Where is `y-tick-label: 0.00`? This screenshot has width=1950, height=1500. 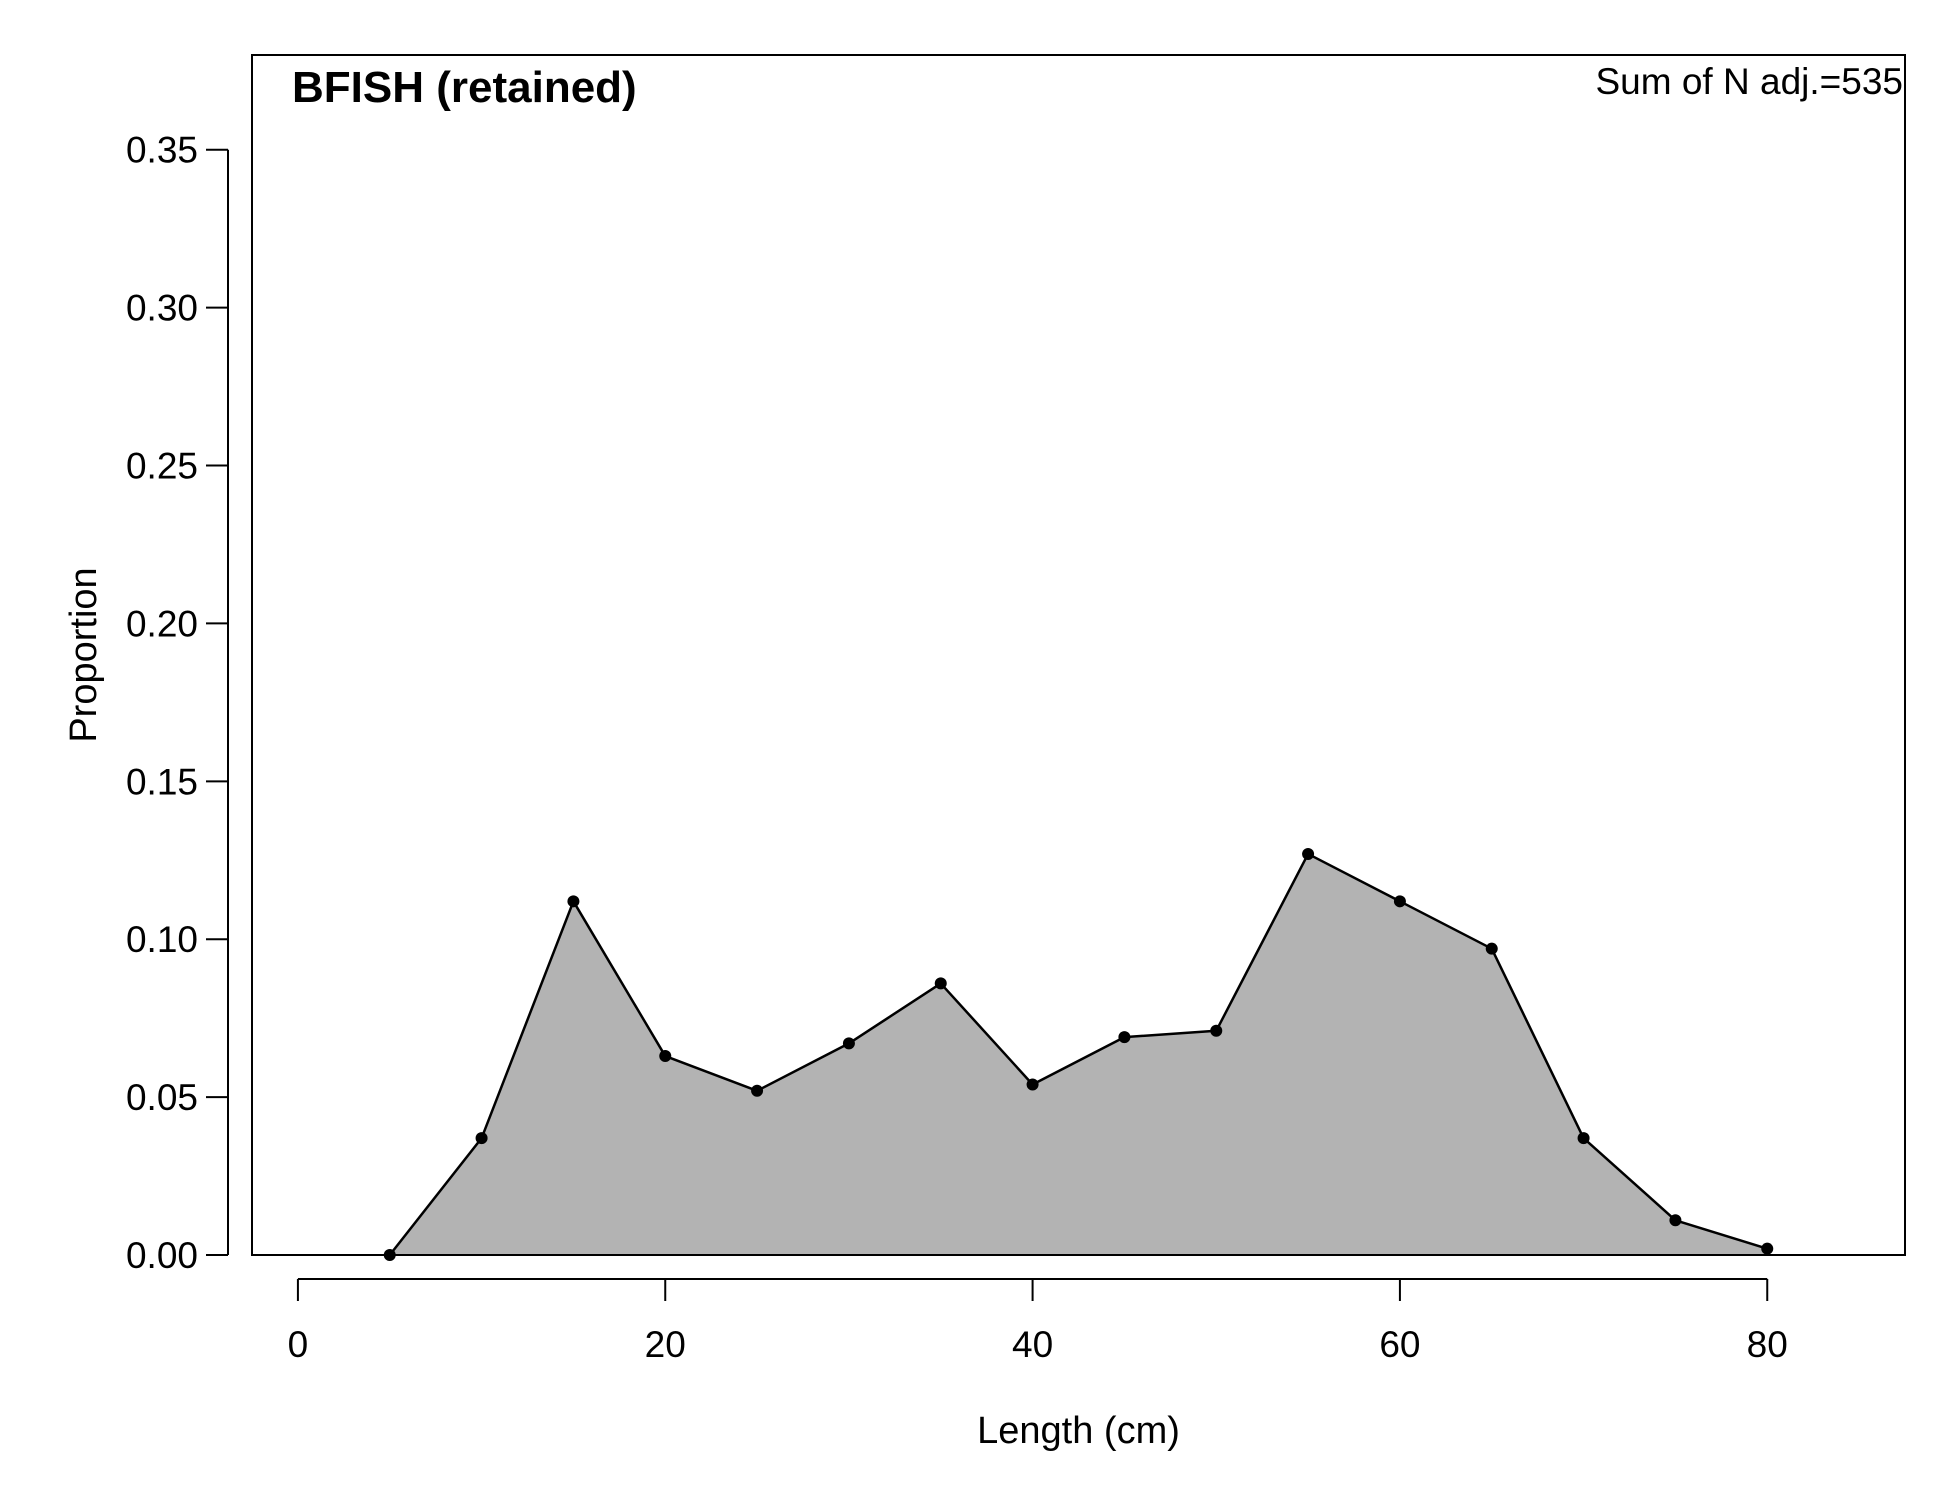
y-tick-label: 0.00 is located at coordinates (162, 1255).